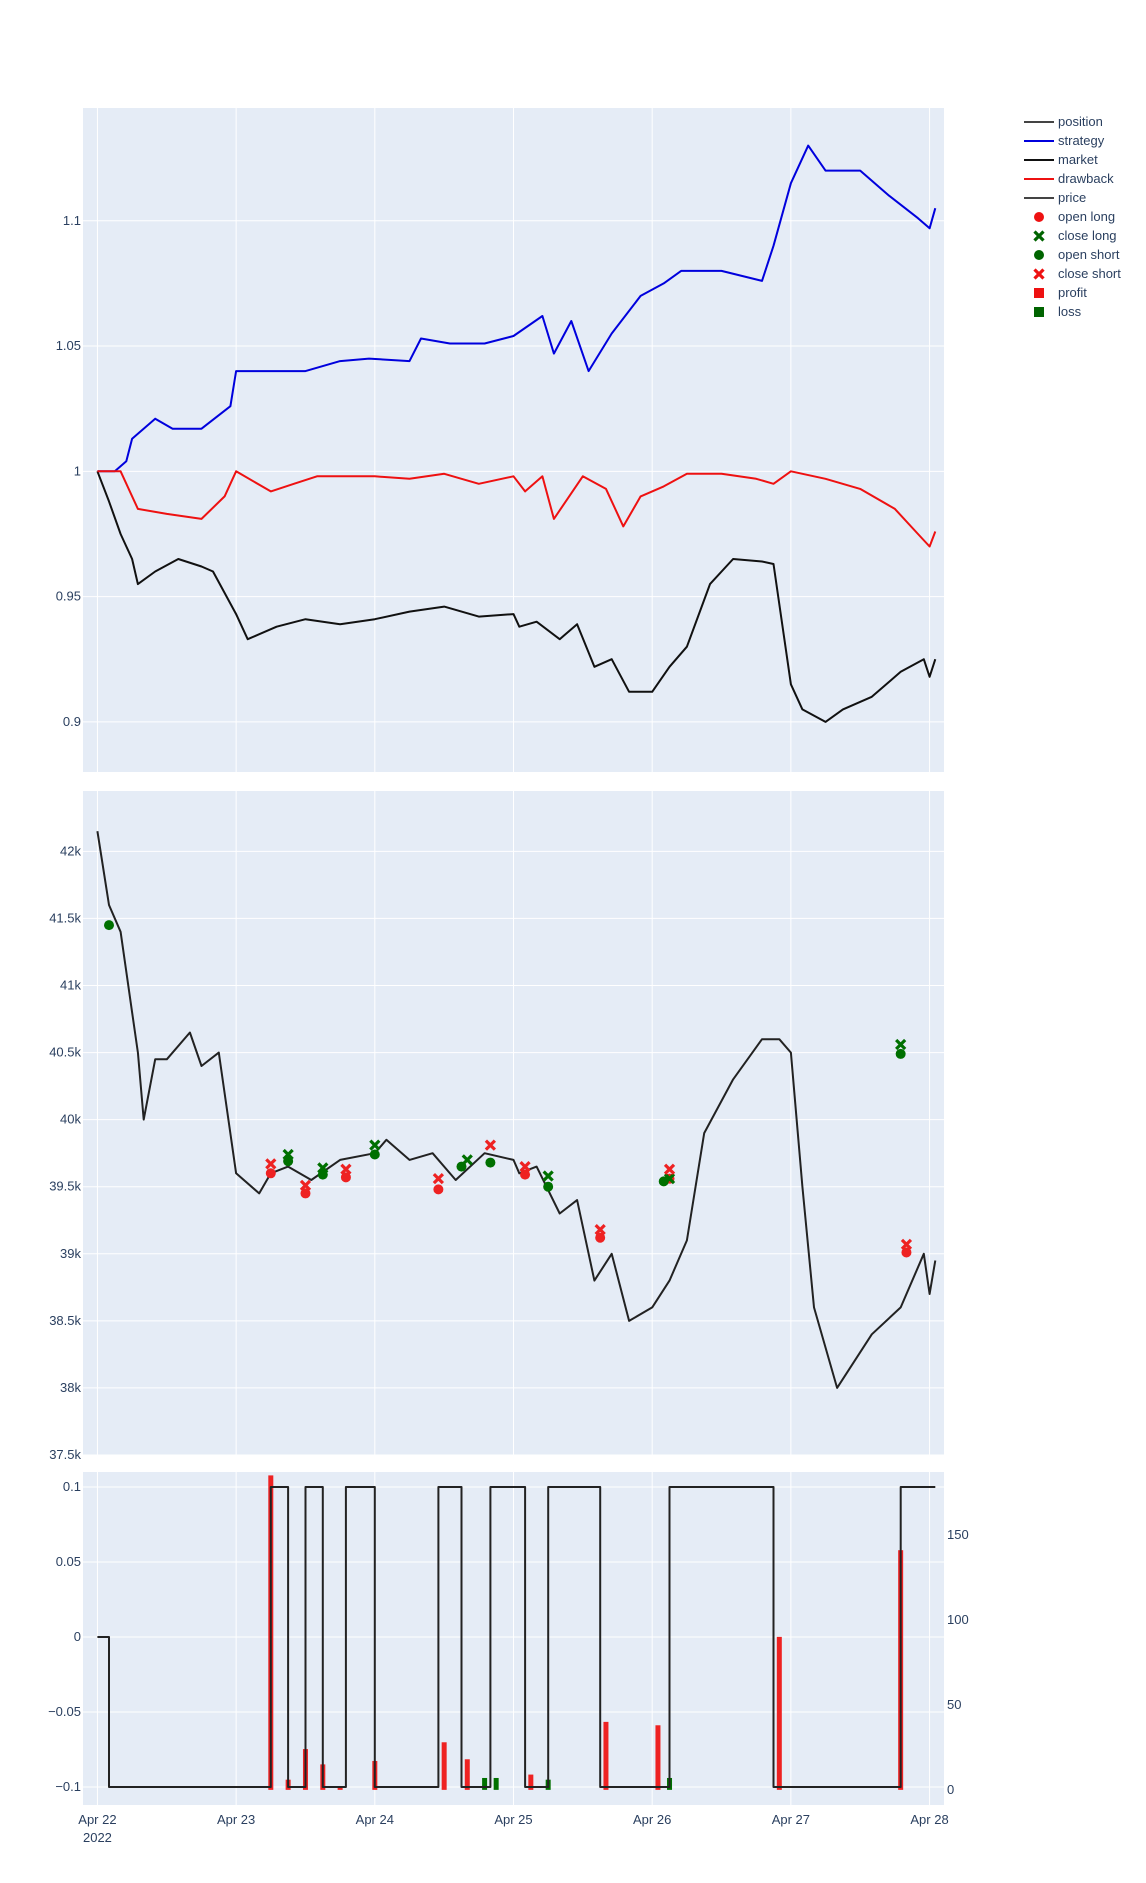 The width and height of the screenshot is (1146, 1883). I want to click on y-tick-label: 38k, so click(70, 1387).